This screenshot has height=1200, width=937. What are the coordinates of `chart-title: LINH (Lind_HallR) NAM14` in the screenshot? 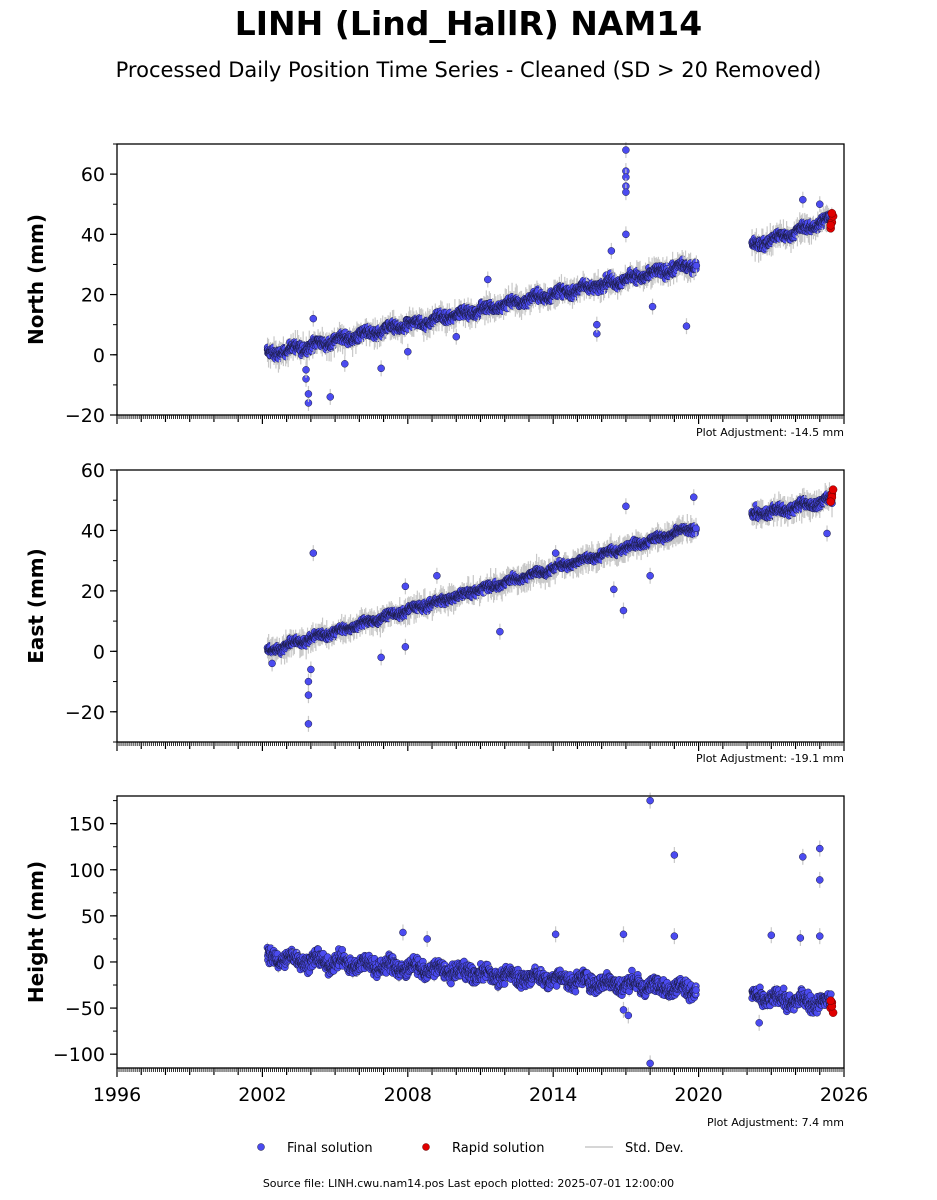 It's located at (468, 23).